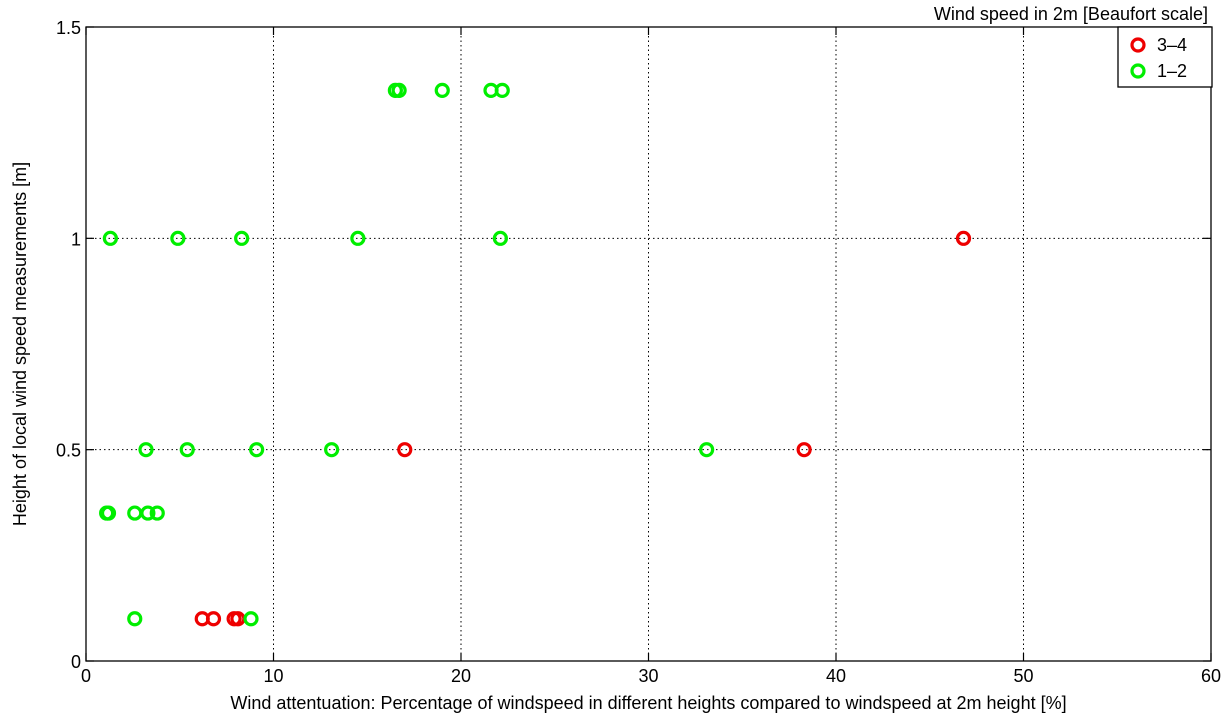 The height and width of the screenshot is (717, 1228). I want to click on legend: 3–41–2, so click(1165, 57).